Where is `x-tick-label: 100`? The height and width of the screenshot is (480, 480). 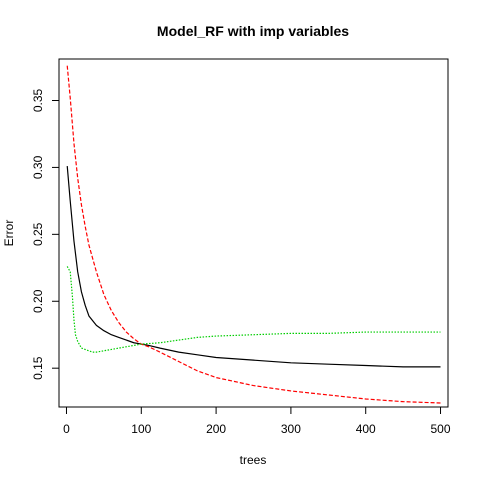
x-tick-label: 100 is located at coordinates (141, 429).